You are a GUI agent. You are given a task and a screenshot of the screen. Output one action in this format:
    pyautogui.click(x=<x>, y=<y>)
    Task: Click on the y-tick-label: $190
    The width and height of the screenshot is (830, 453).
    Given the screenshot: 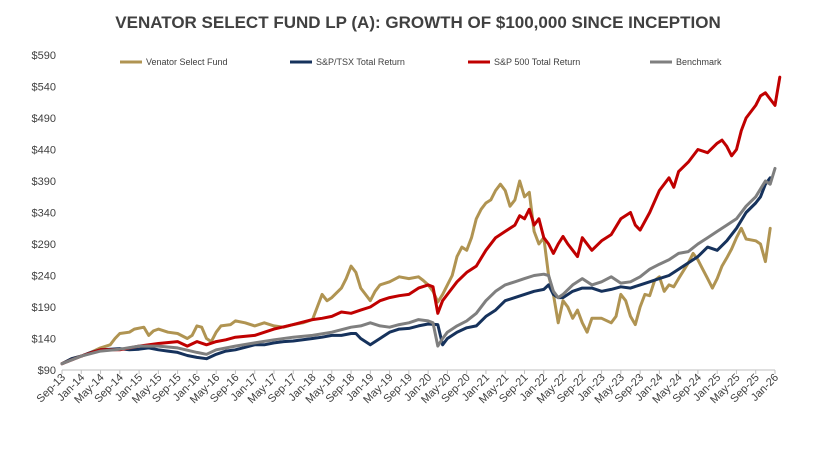 What is the action you would take?
    pyautogui.click(x=44, y=308)
    